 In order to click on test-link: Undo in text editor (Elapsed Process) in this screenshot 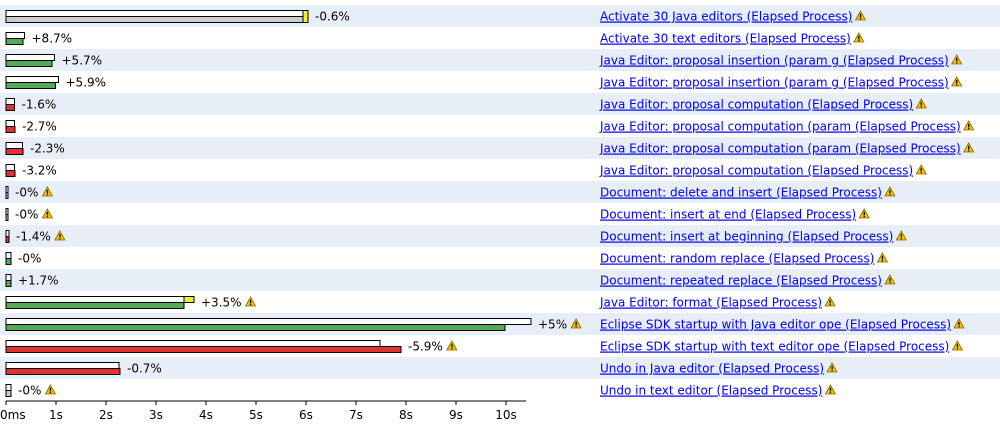, I will do `click(711, 391)`.